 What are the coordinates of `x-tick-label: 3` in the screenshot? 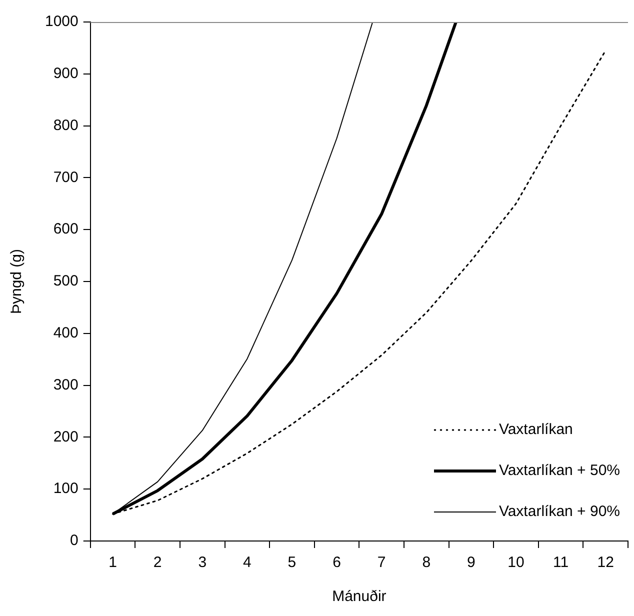 It's located at (202, 563).